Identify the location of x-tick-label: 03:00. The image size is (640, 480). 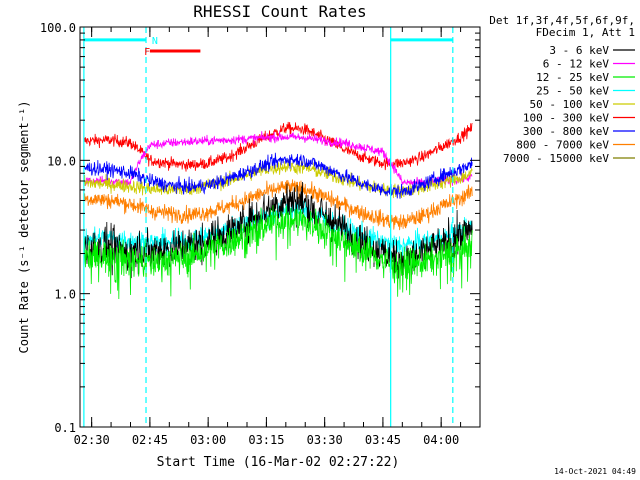
(208, 440).